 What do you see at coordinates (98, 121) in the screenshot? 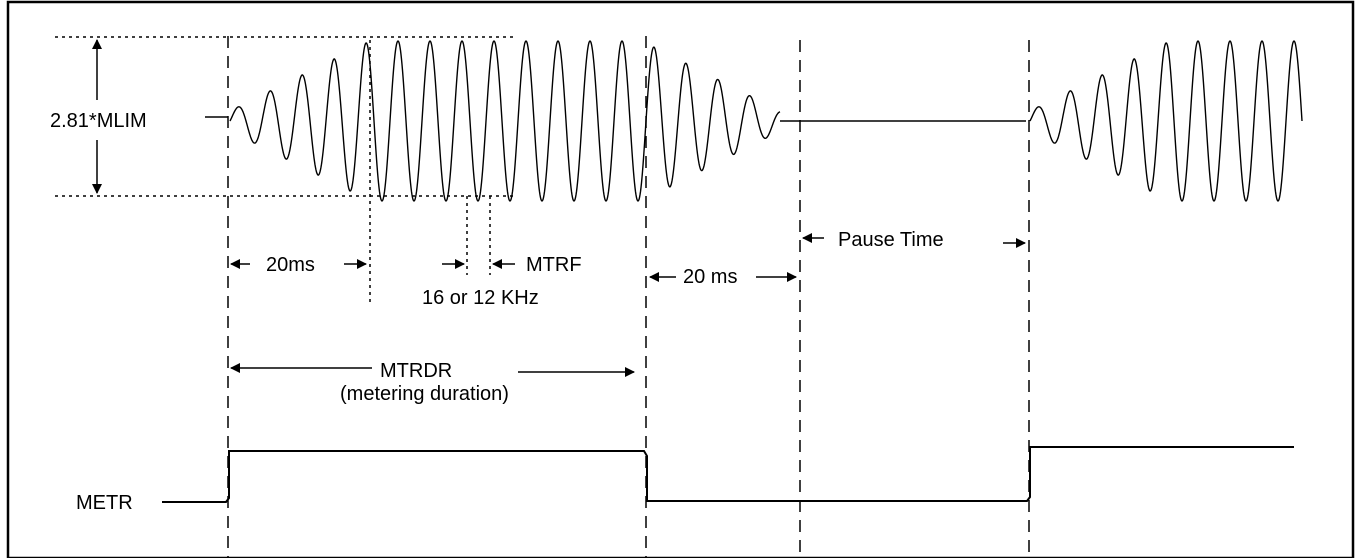
I see `amplitude-label: 2.81*MLIM` at bounding box center [98, 121].